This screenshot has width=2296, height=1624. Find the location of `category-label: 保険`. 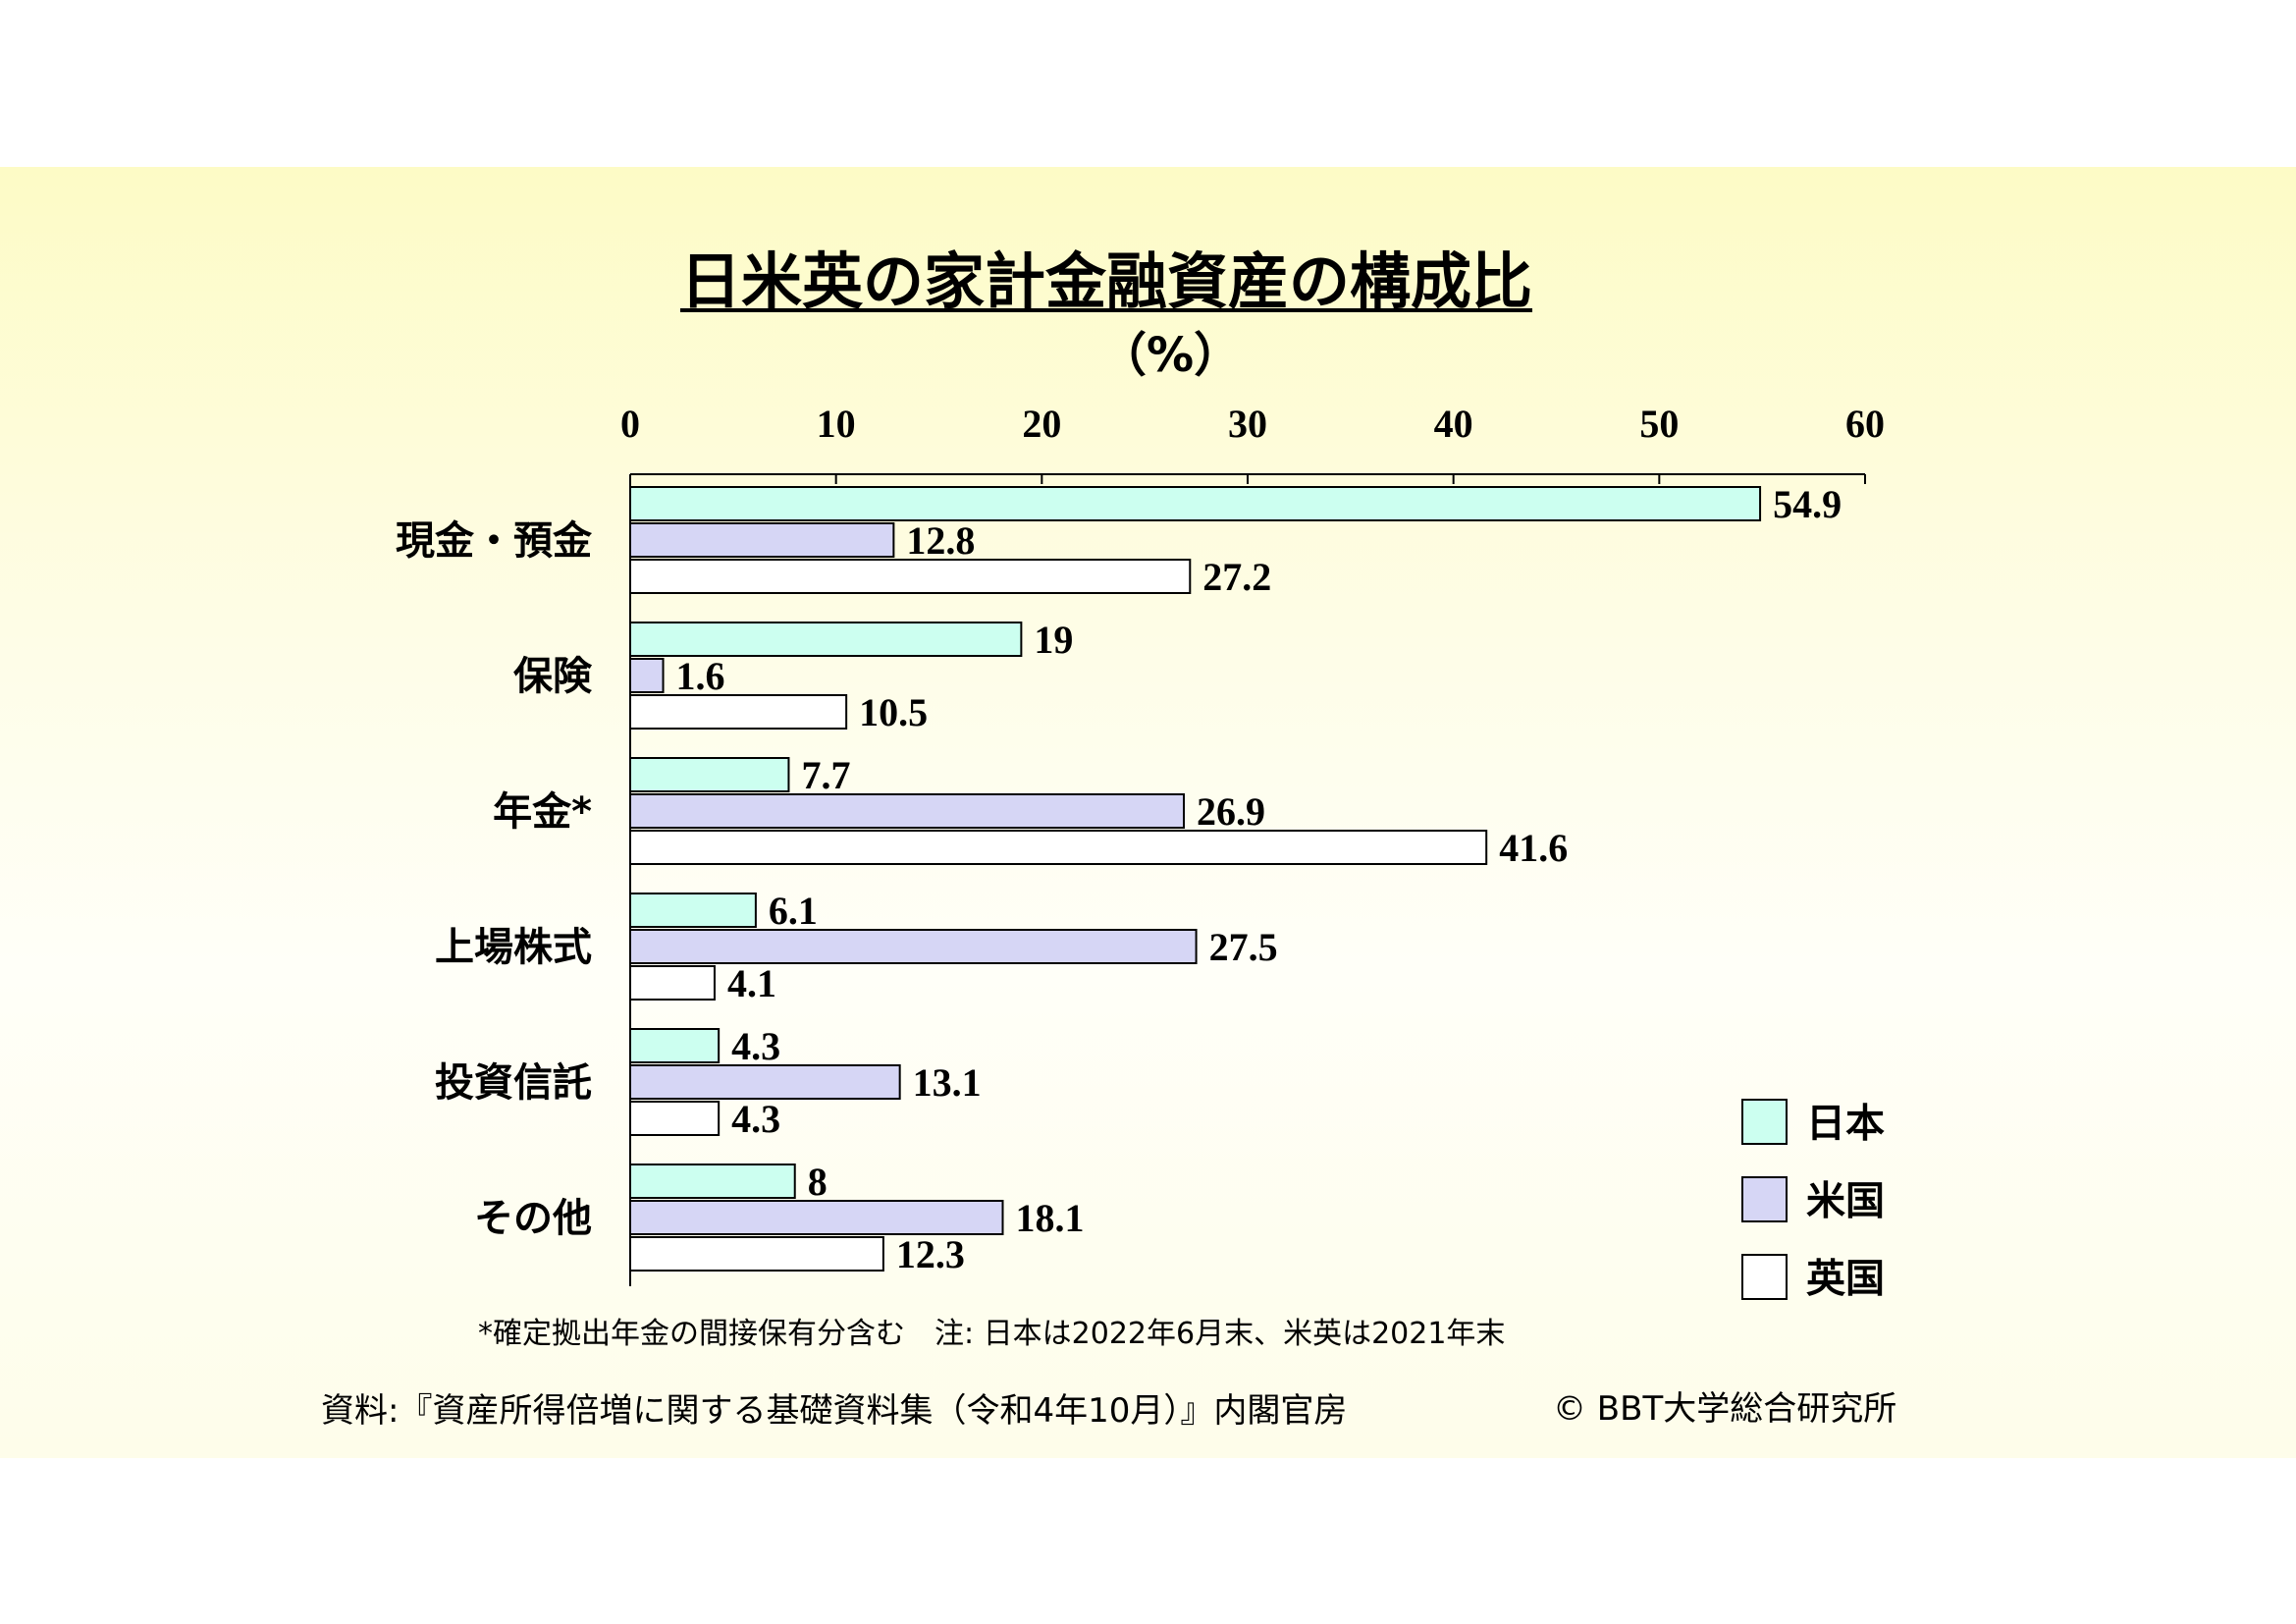

category-label: 保険 is located at coordinates (553, 676).